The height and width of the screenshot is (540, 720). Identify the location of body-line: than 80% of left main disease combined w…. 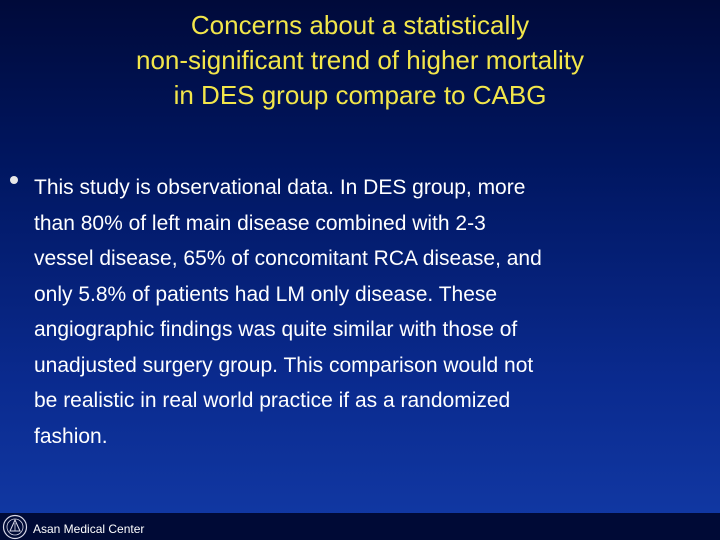
(260, 223).